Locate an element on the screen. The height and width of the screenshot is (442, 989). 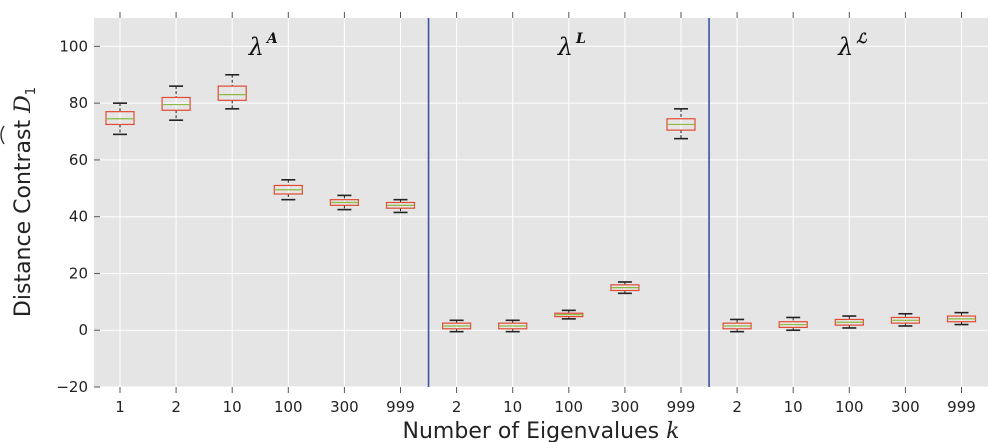
y-tick-label: 100 is located at coordinates (73, 46).